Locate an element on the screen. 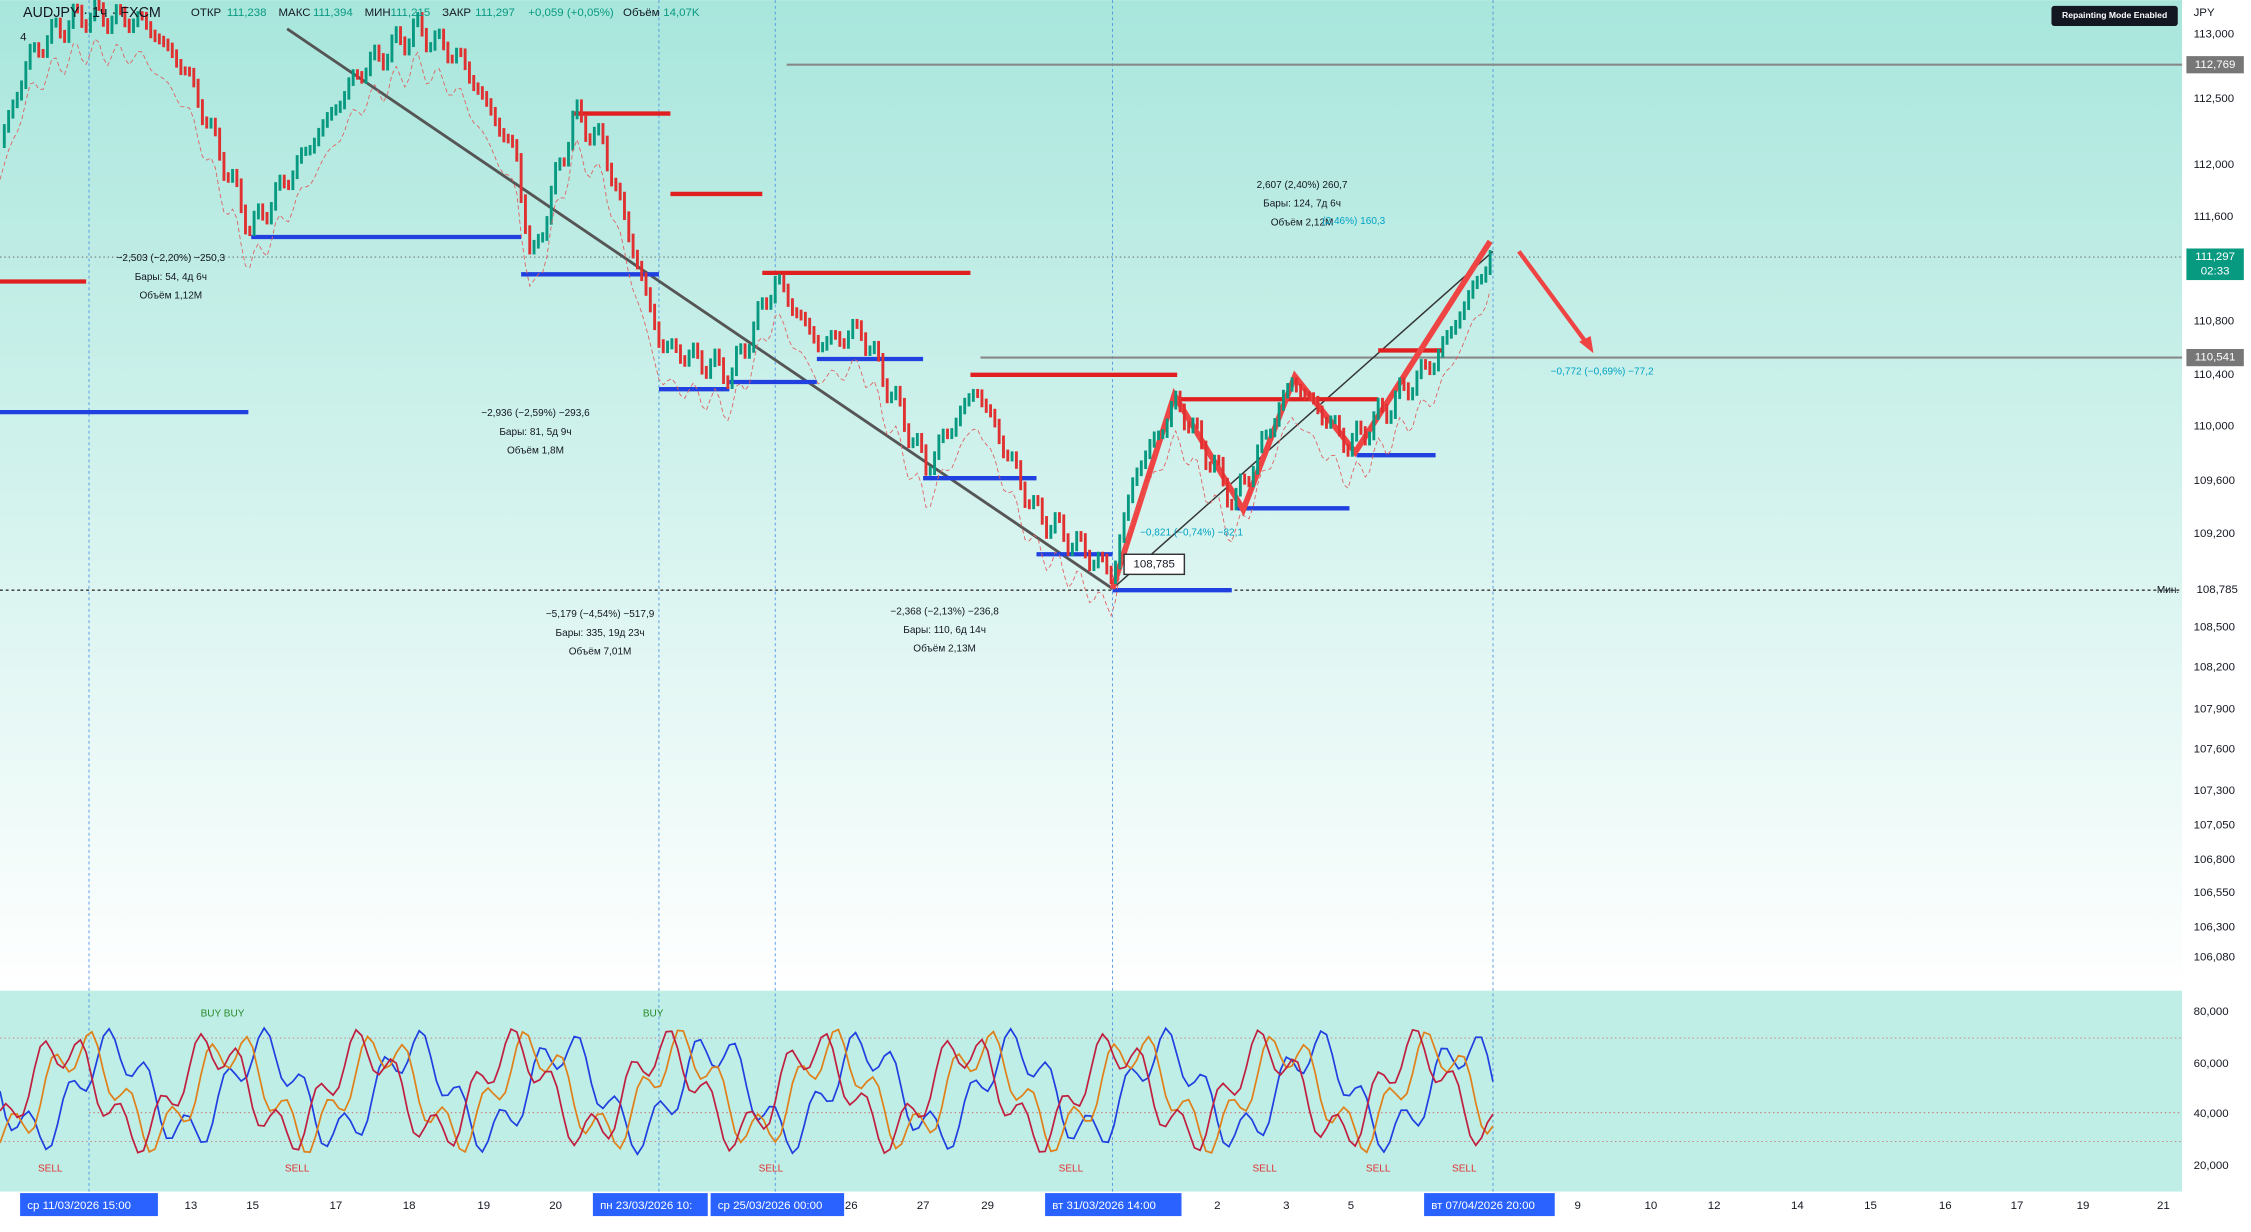  countdown: 02:33 is located at coordinates (2215, 271).